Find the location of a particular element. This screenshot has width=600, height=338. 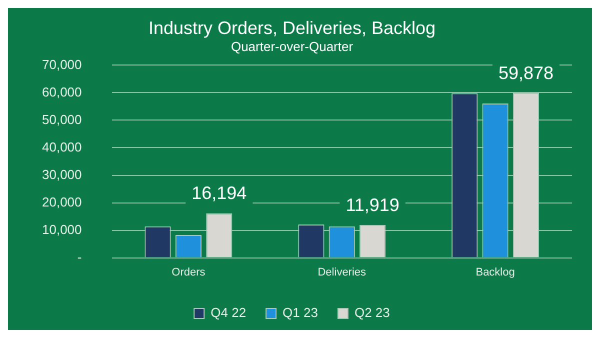

chart-title: Industry Orders, Deliveries, Backlog is located at coordinates (292, 28).